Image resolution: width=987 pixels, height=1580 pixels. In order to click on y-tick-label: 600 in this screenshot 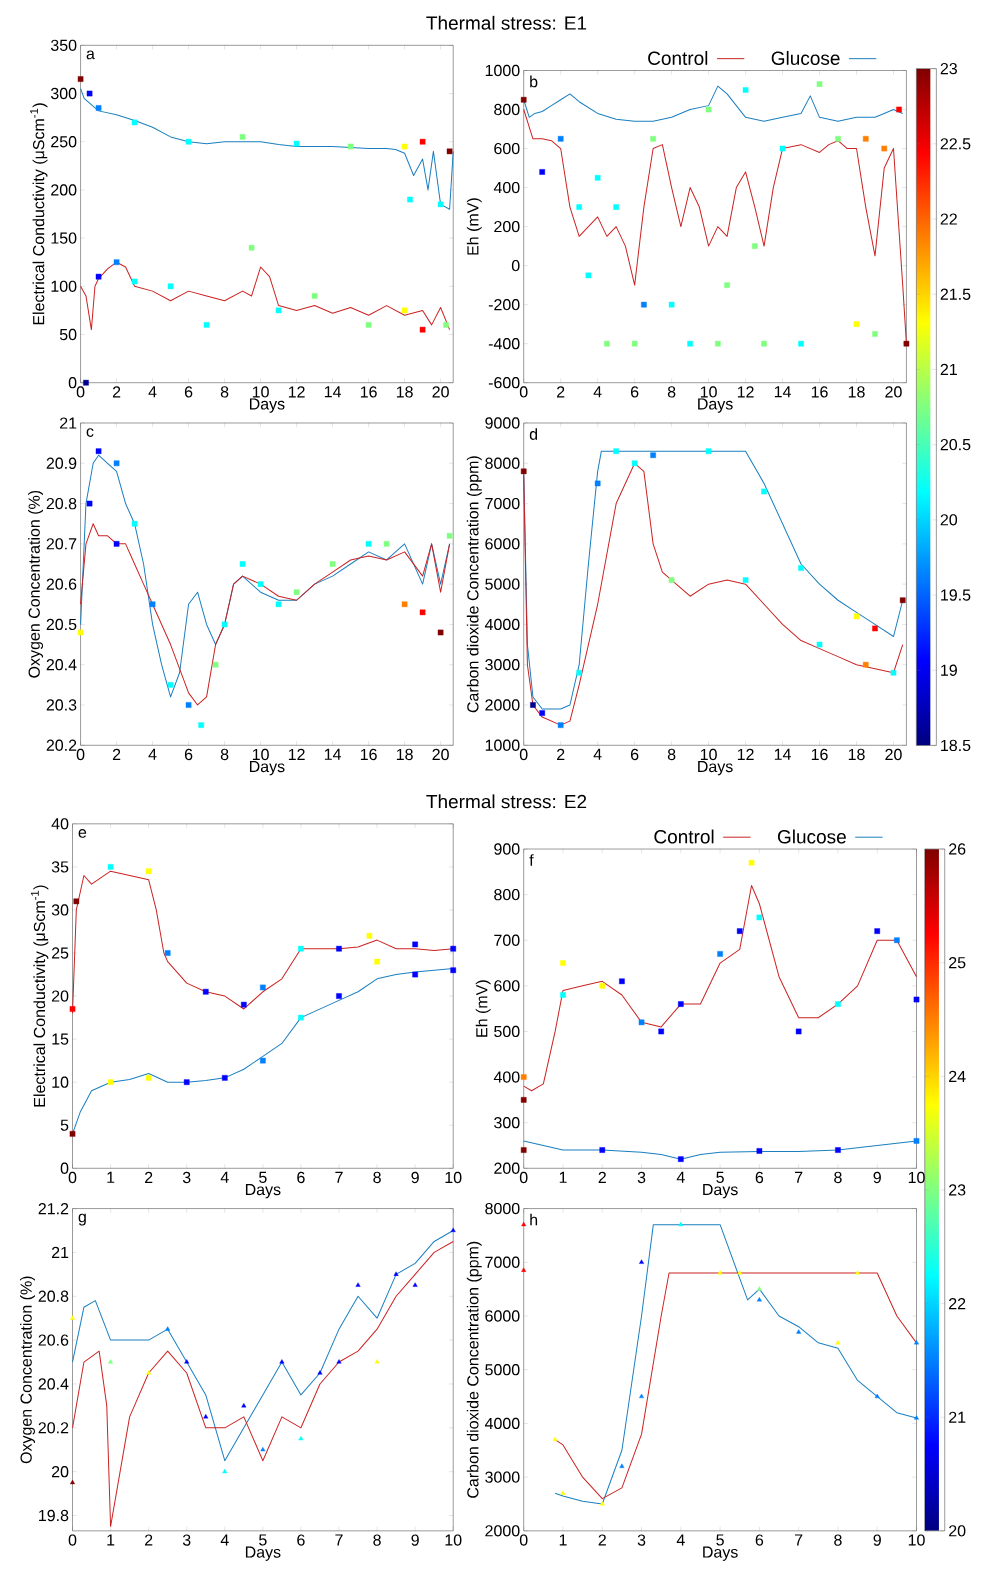, I will do `click(507, 148)`.